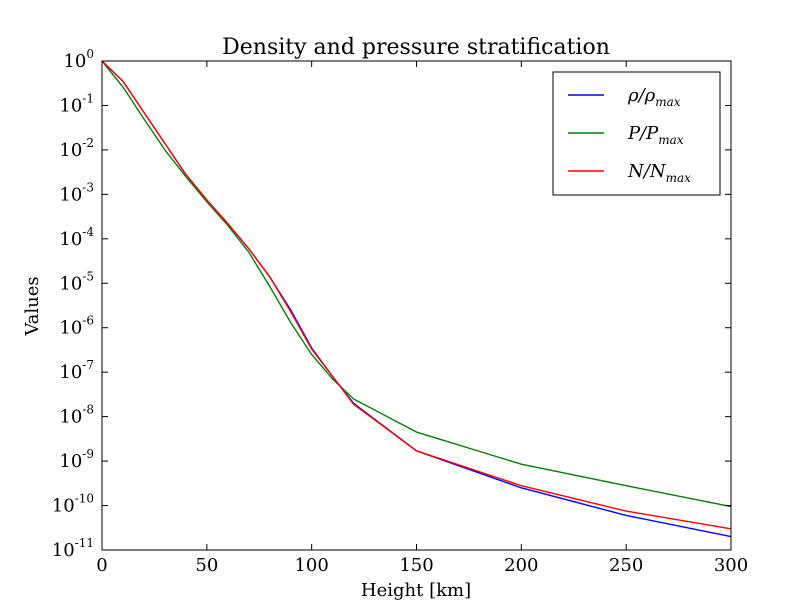 The image size is (812, 612). I want to click on y-tick-label: 10⁻⁹, so click(76, 459).